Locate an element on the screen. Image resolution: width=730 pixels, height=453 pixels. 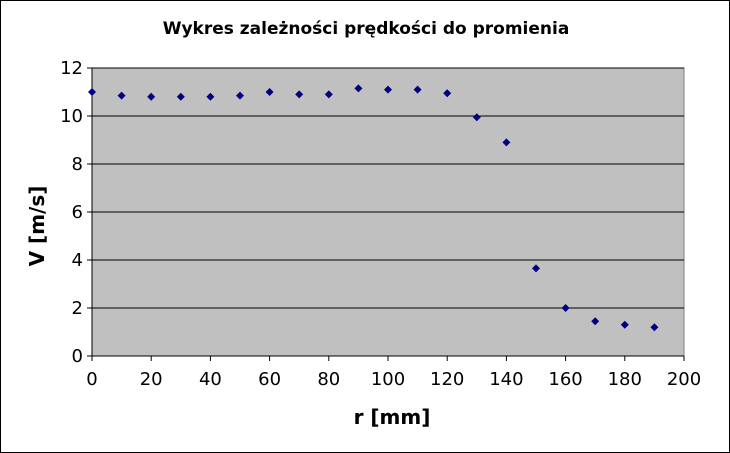
y-tick-label: 0 is located at coordinates (77, 356).